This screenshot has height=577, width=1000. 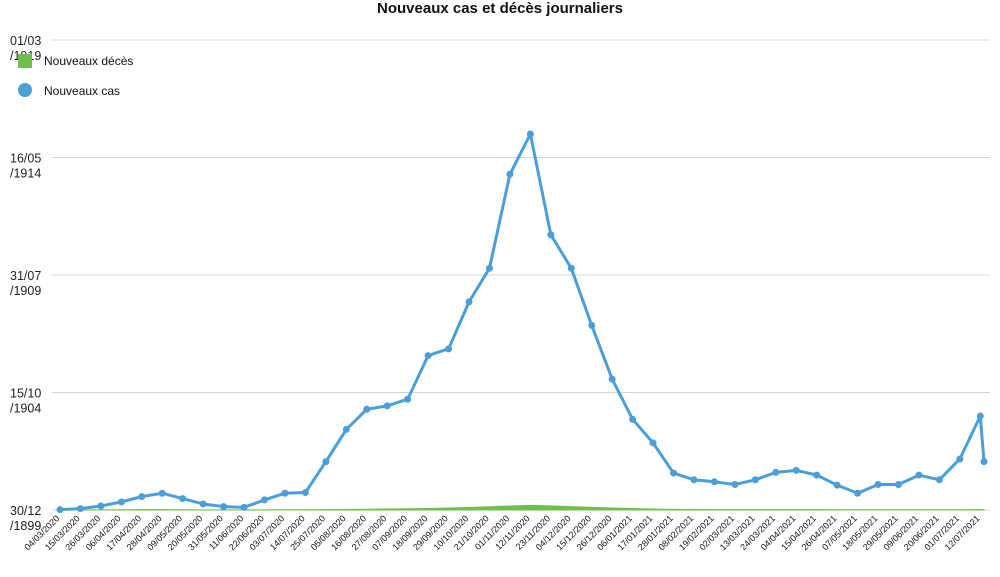 I want to click on y-tick-label: 31/07/1909, so click(x=25, y=283).